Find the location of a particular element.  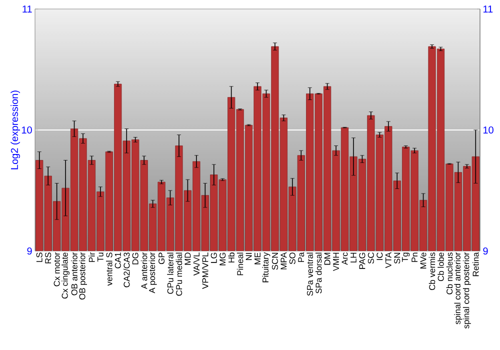

x-tick-label: A anterior is located at coordinates (144, 271).